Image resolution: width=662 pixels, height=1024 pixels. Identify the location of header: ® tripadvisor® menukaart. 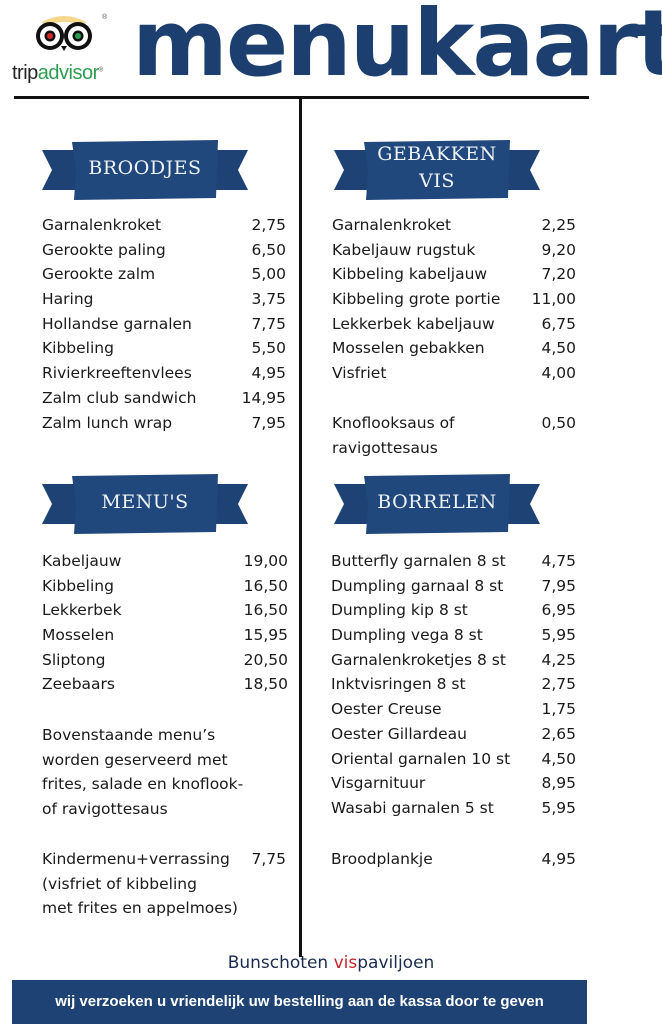
(331, 50).